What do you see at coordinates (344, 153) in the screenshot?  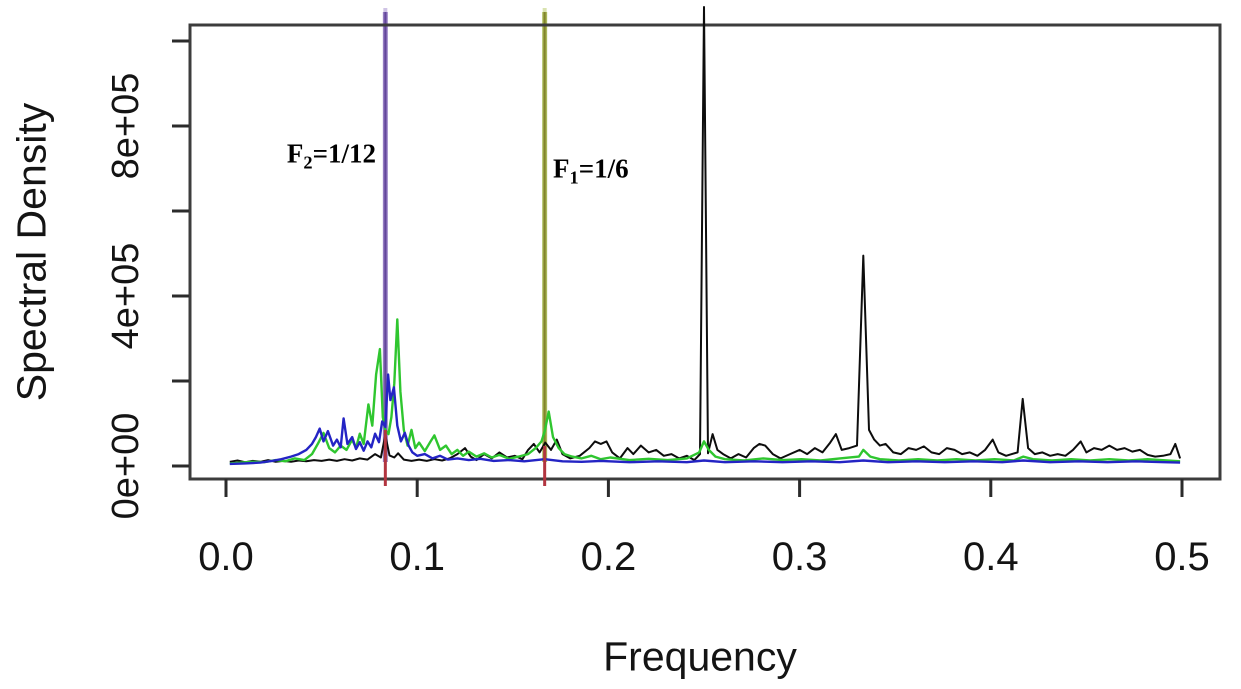 I see `annotation-f2-rest: =1/12` at bounding box center [344, 153].